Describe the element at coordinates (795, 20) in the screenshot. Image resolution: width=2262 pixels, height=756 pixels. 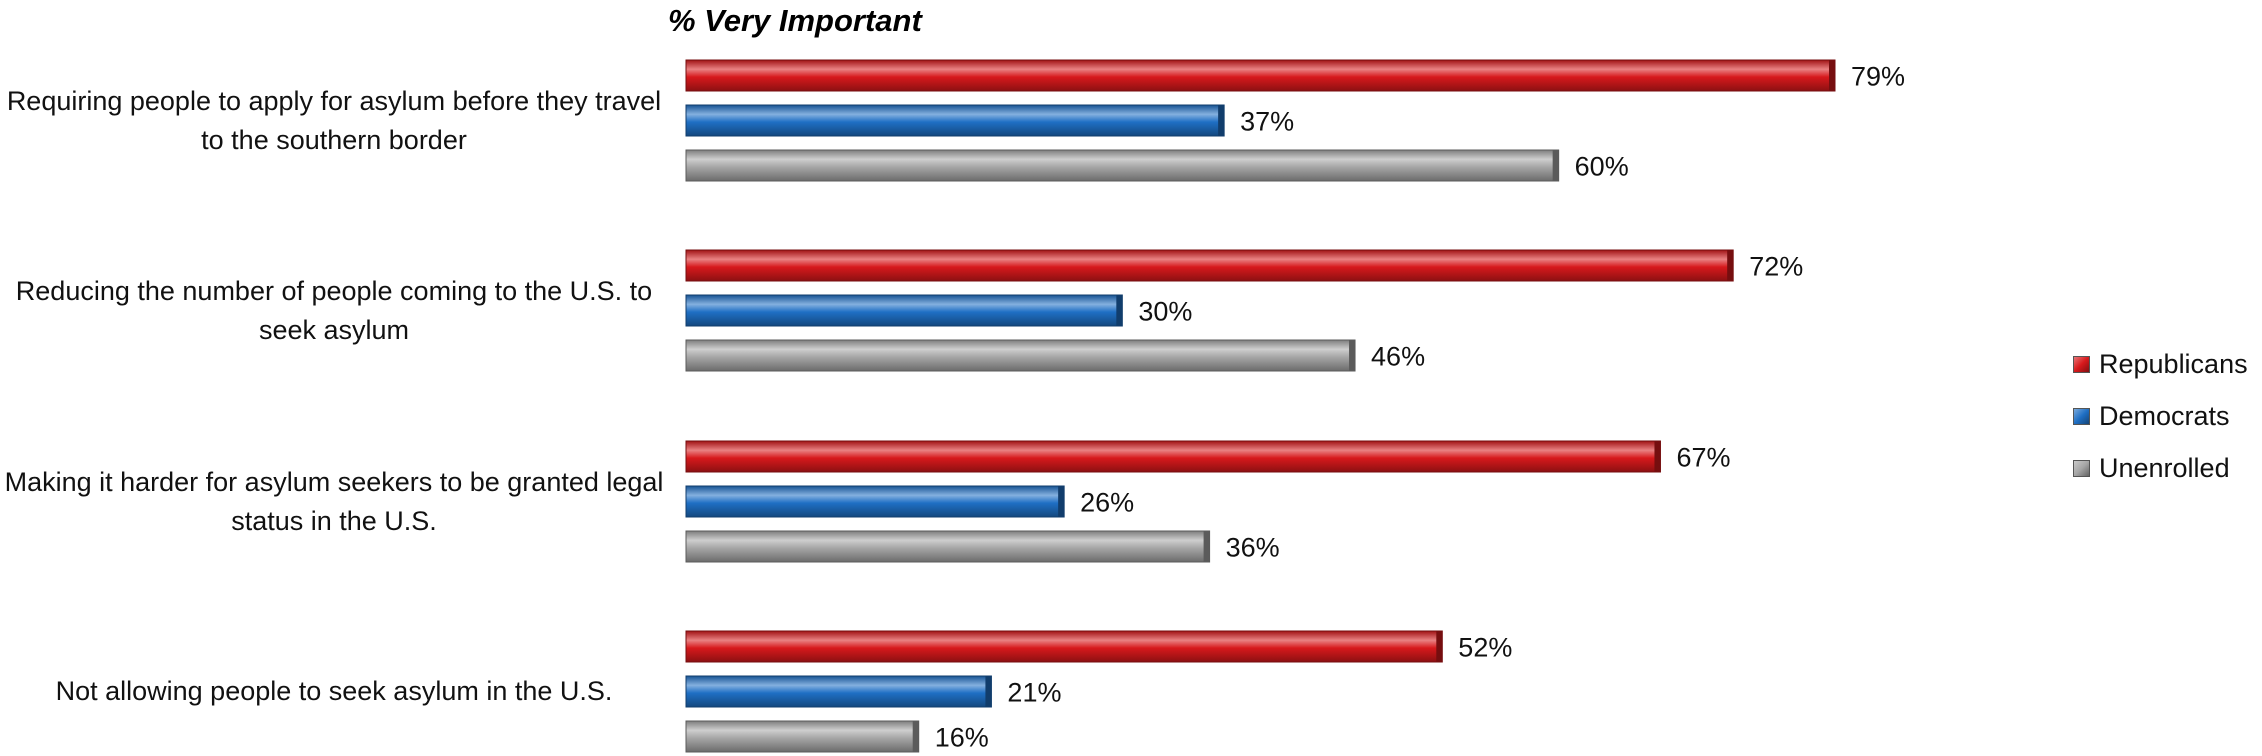
I see `chart-title: % Very Important` at that location.